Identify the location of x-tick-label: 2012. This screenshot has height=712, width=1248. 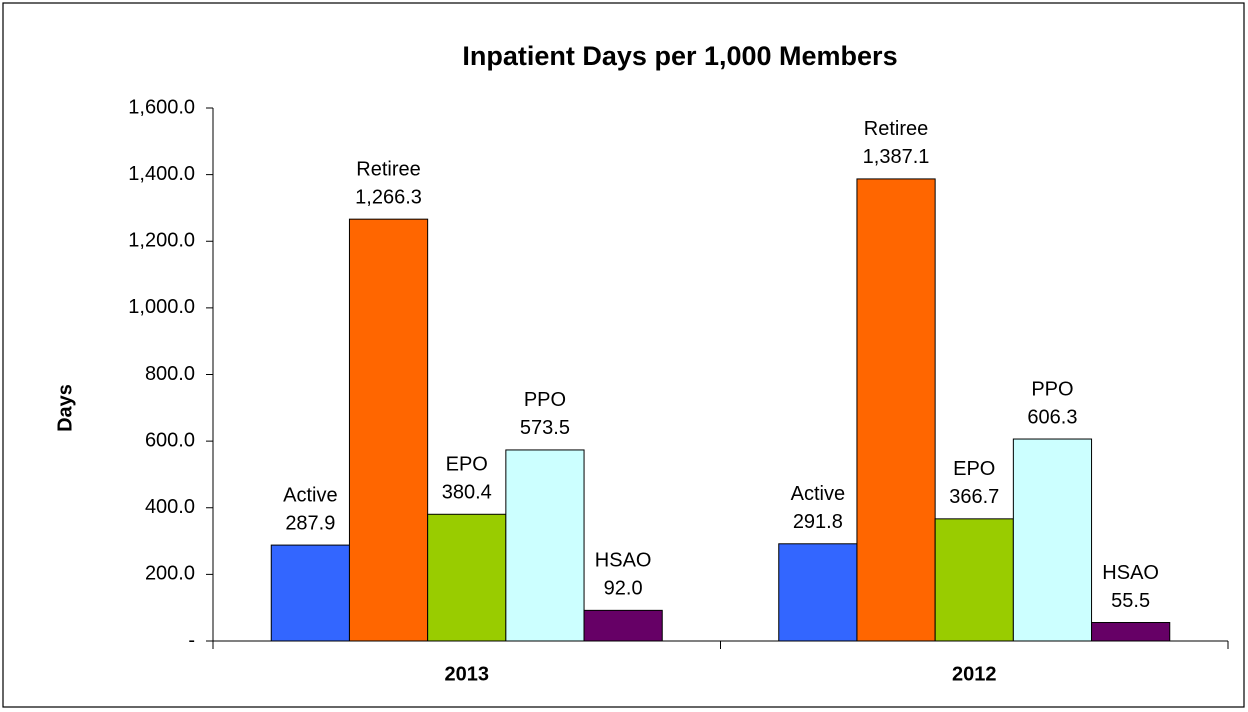
(974, 674).